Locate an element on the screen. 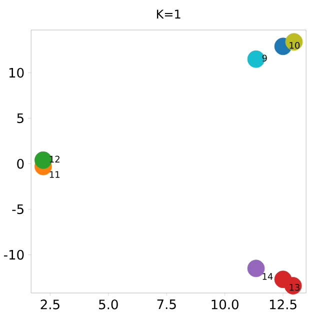 Image resolution: width=318 pixels, height=327 pixels. annotation: 11 is located at coordinates (55, 174).